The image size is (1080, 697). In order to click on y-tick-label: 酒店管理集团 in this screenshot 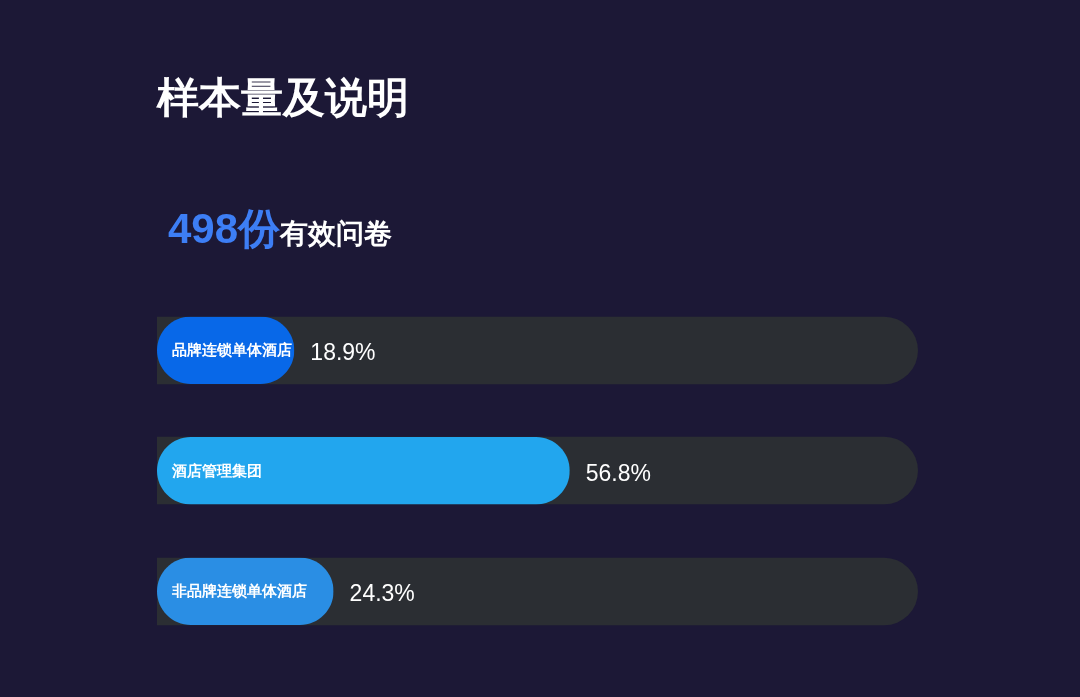, I will do `click(216, 470)`.